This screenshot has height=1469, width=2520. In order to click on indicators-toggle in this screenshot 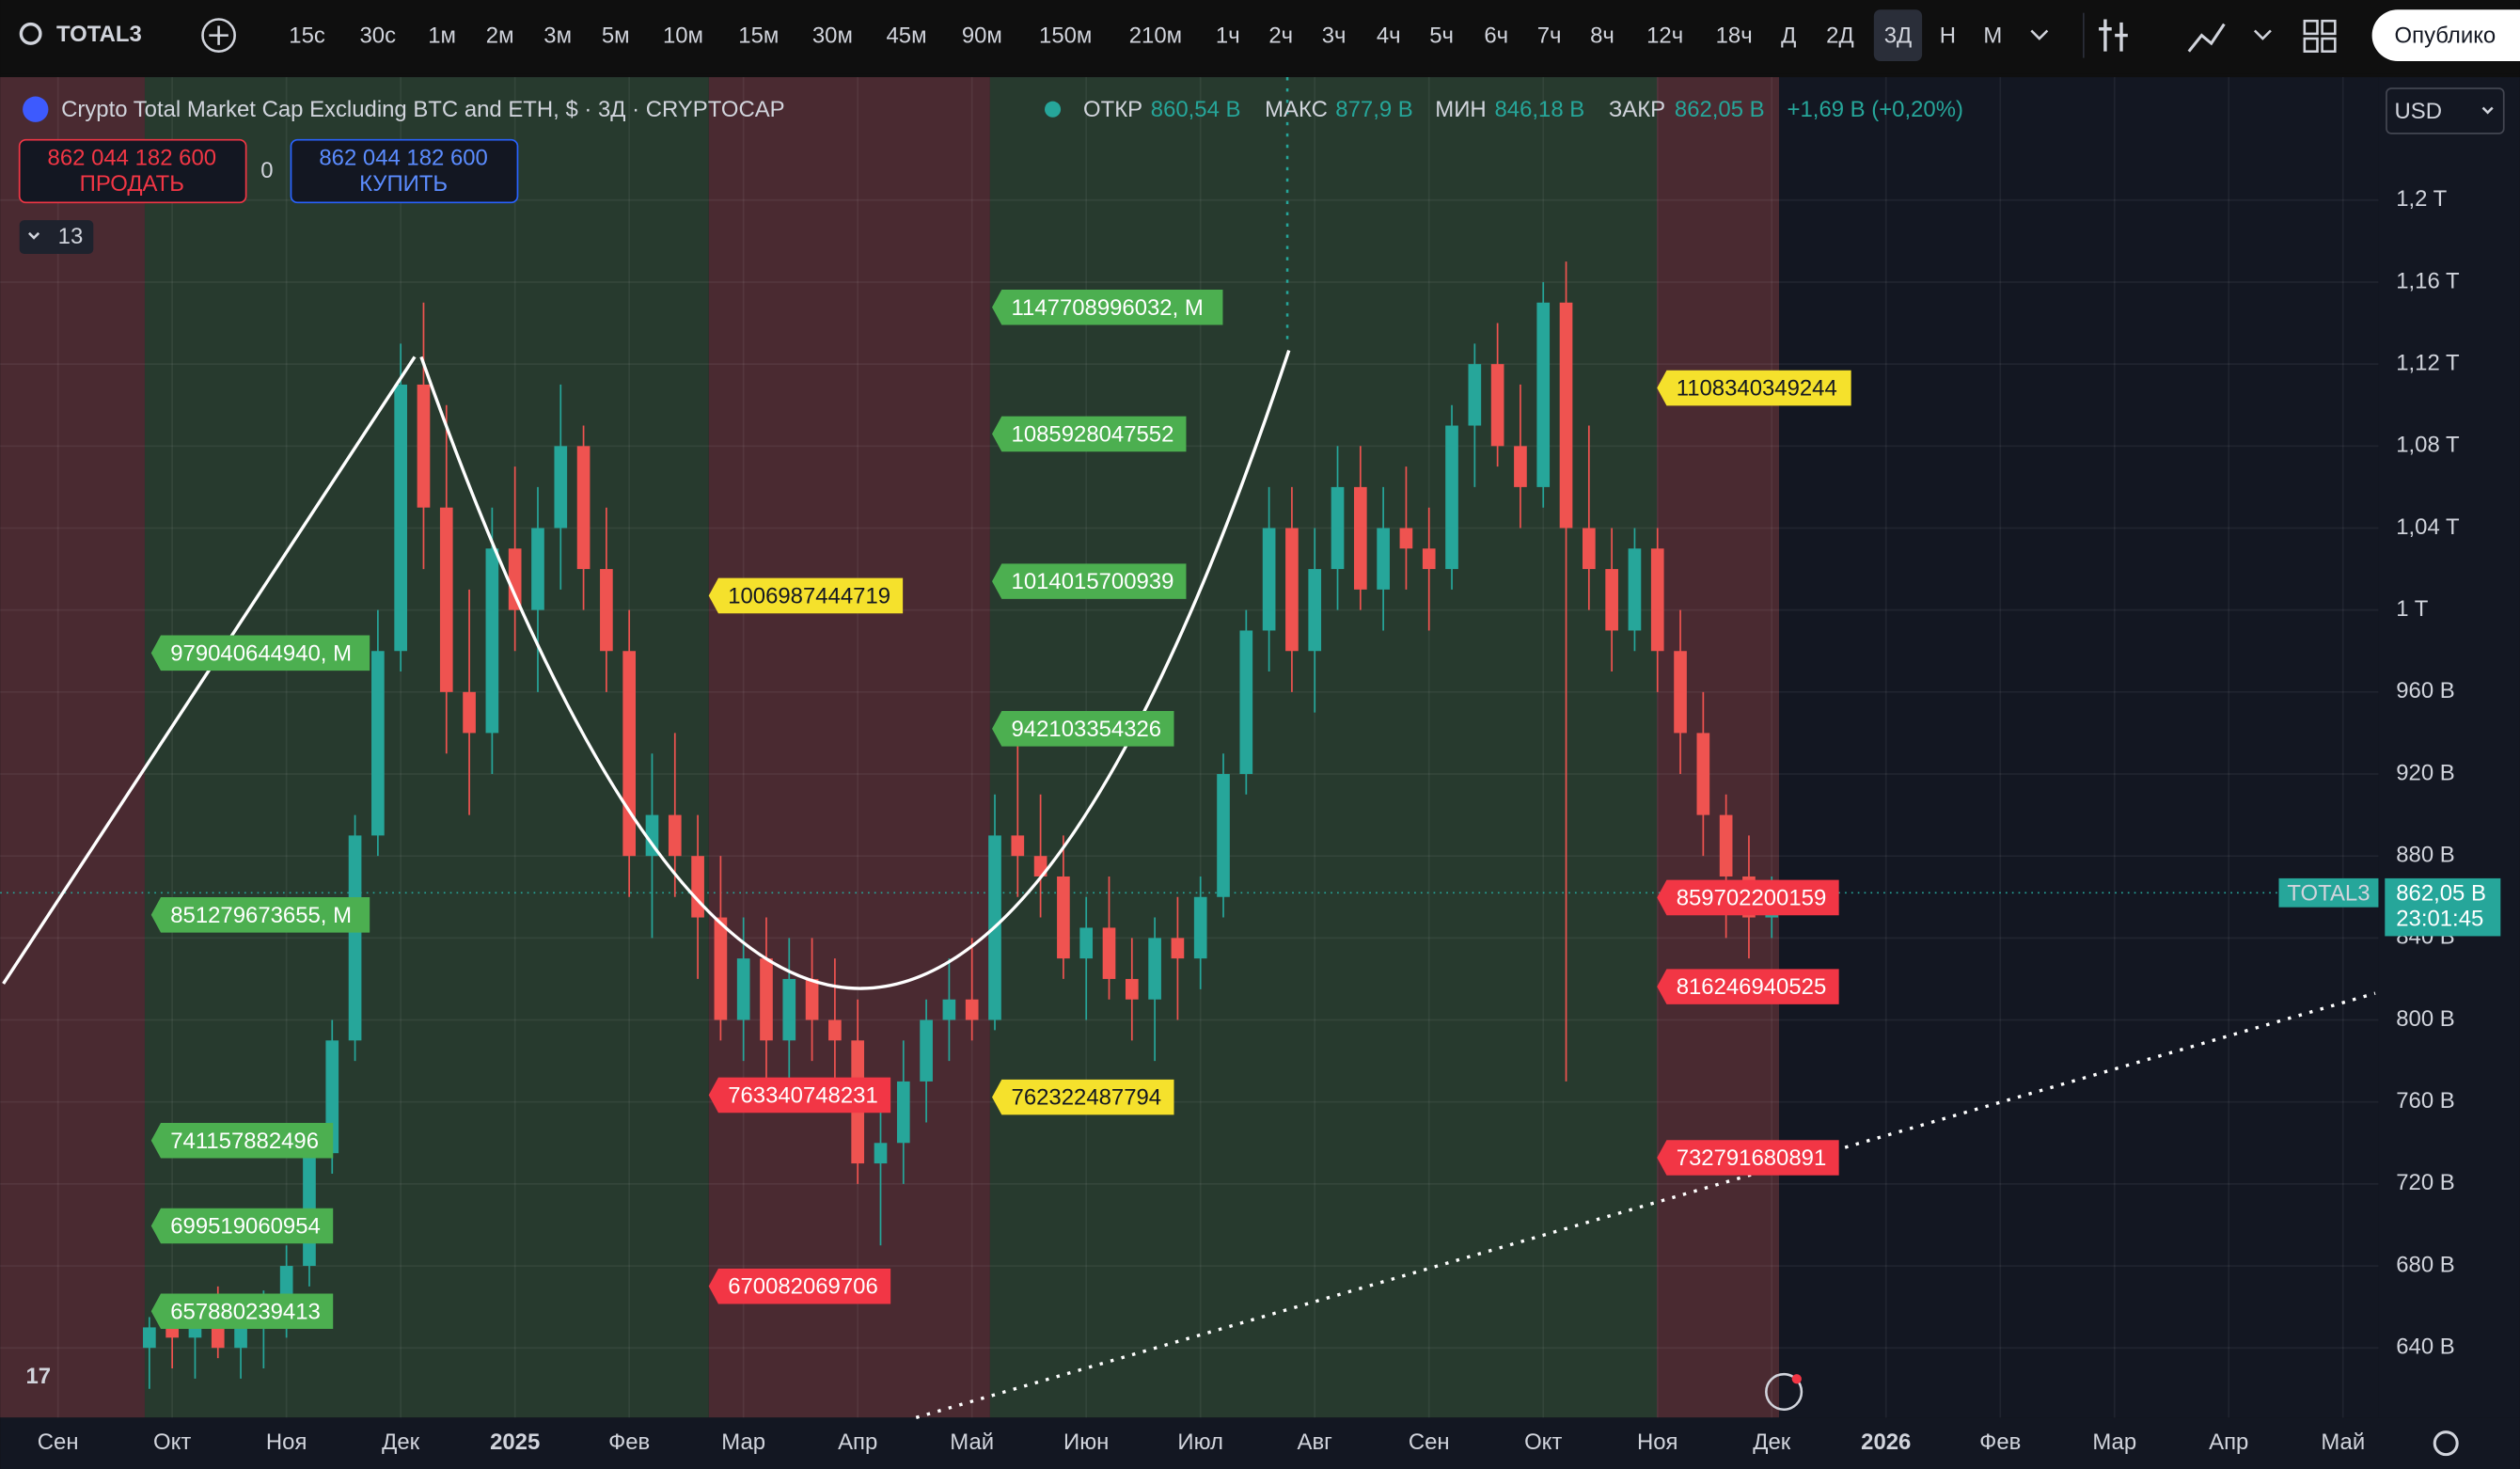, I will do `click(57, 237)`.